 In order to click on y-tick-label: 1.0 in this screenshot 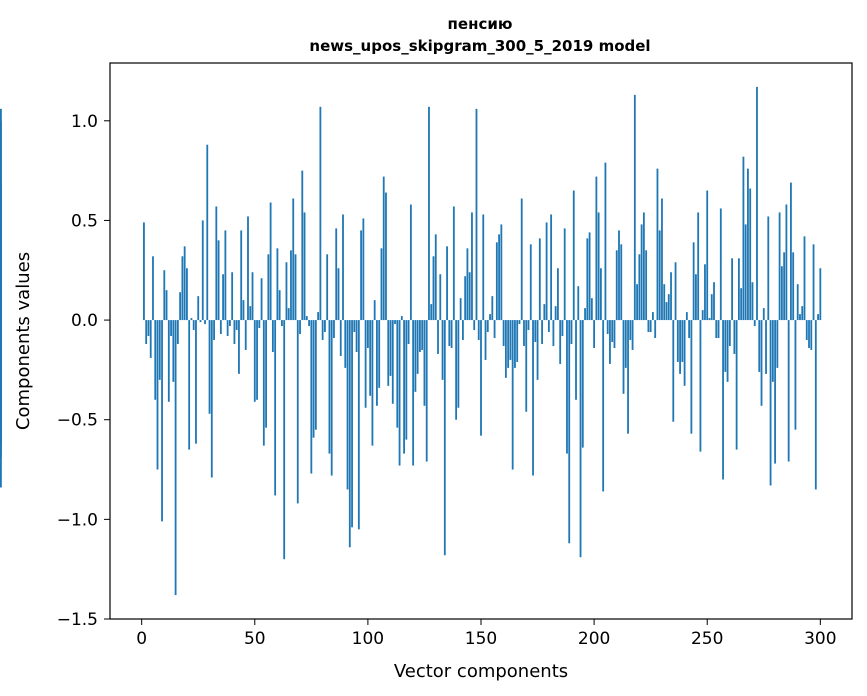, I will do `click(84, 122)`.